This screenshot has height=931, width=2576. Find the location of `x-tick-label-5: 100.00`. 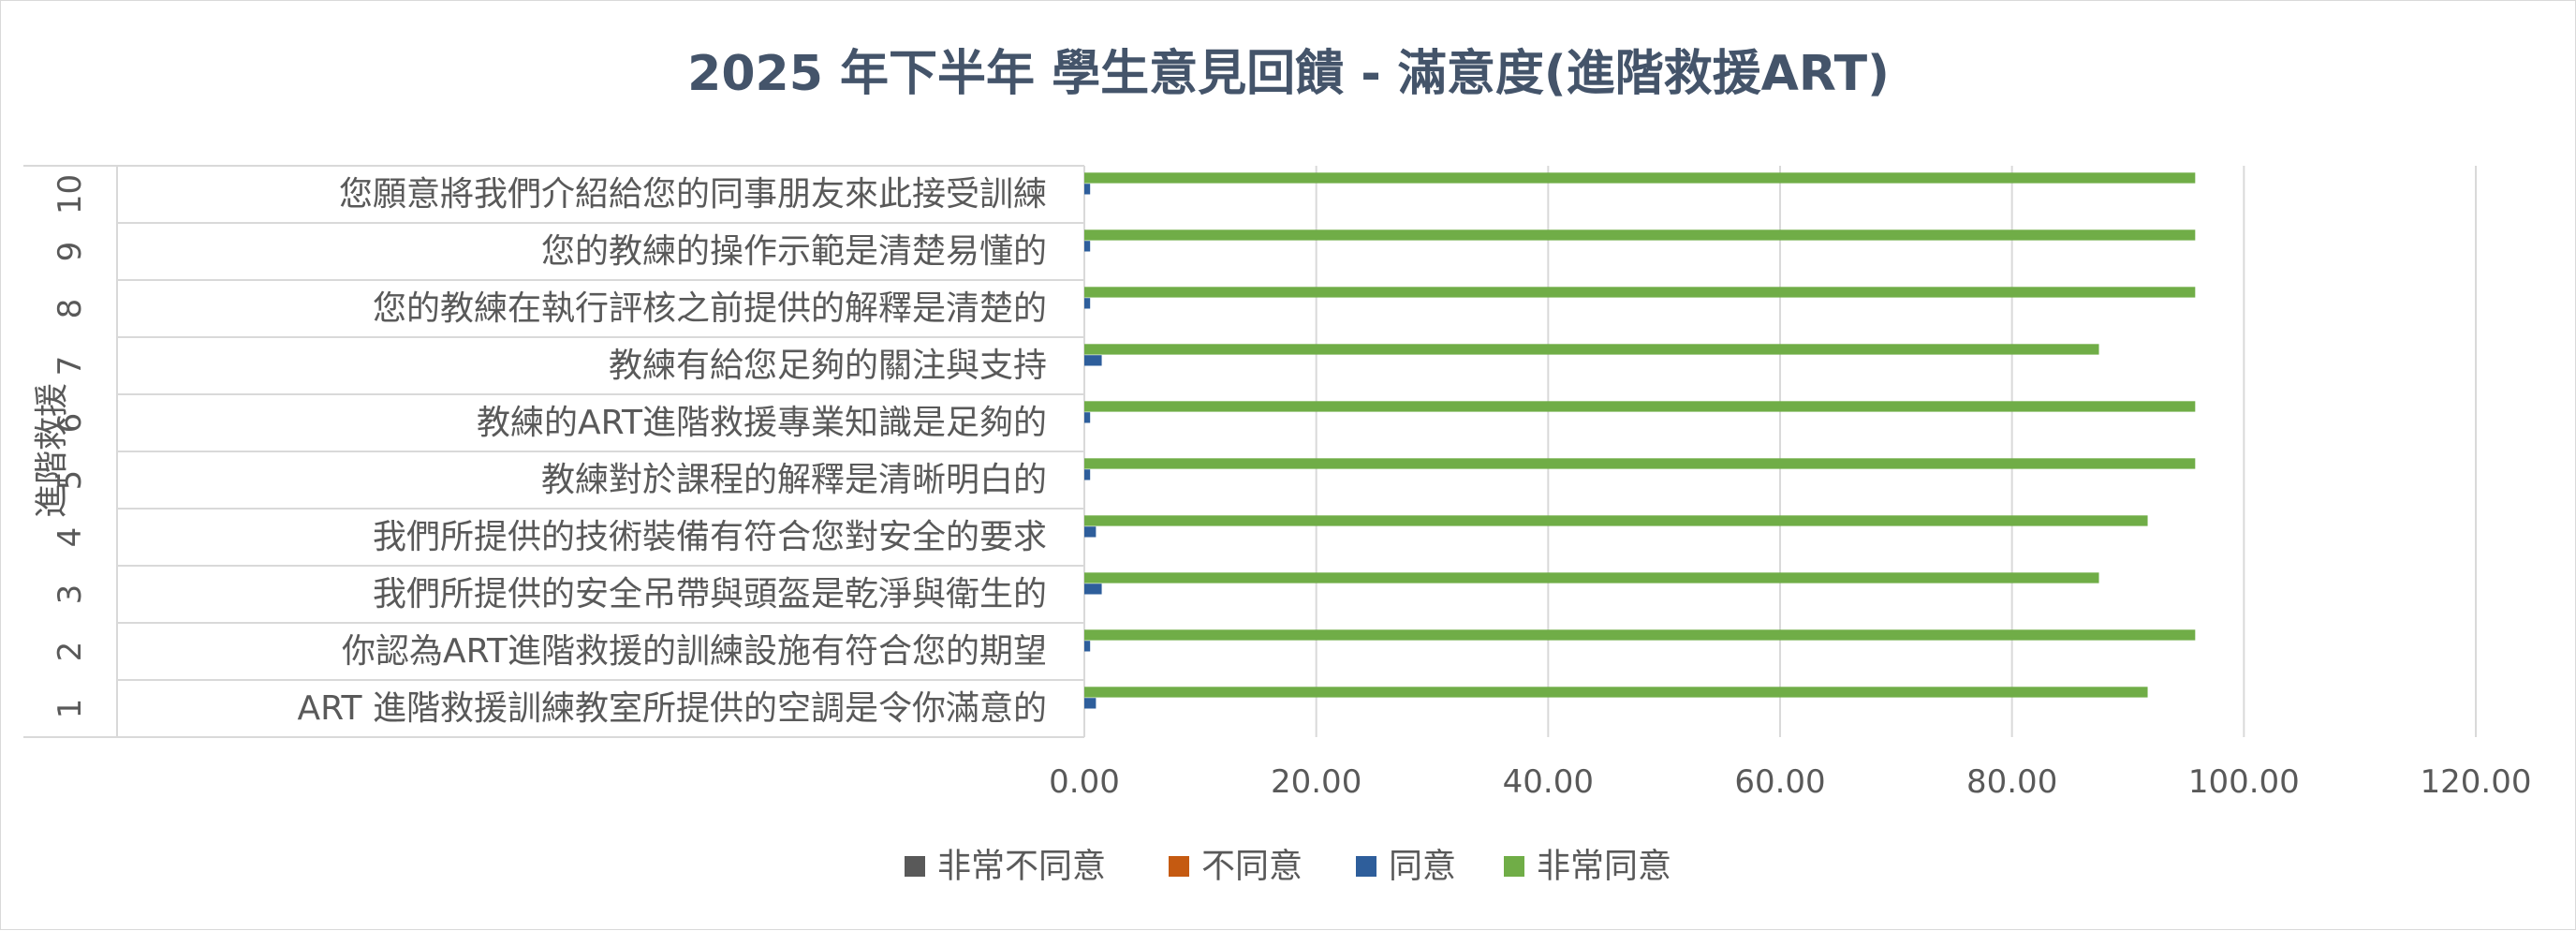

x-tick-label-5: 100.00 is located at coordinates (2244, 782).